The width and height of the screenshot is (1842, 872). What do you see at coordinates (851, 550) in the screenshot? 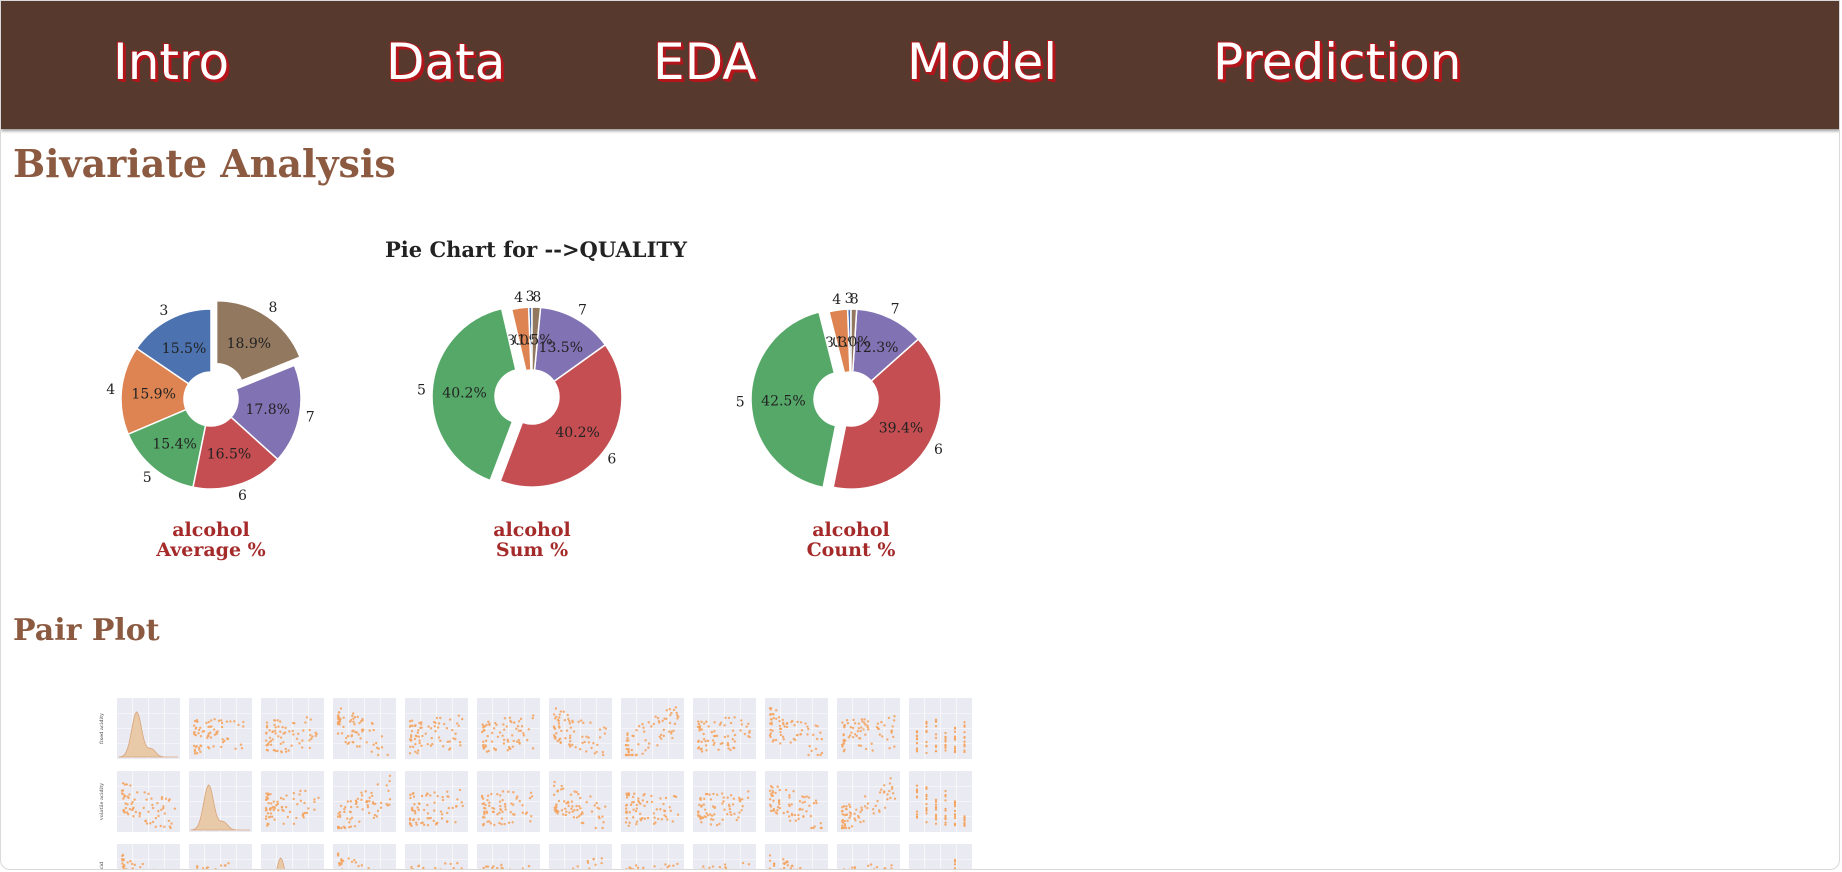
I see `pie-caption-metric: Count %` at bounding box center [851, 550].